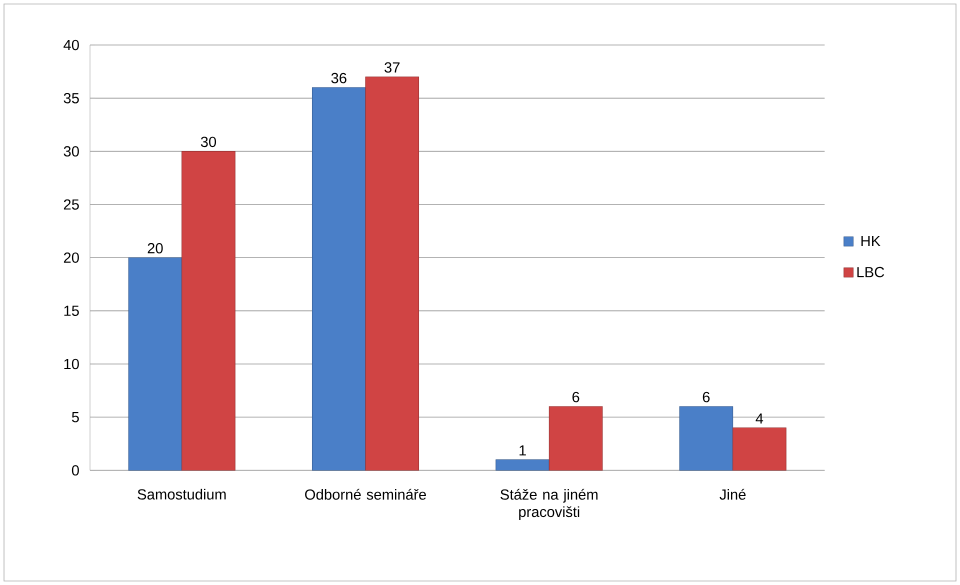  What do you see at coordinates (71, 311) in the screenshot?
I see `y-tick-label: 15` at bounding box center [71, 311].